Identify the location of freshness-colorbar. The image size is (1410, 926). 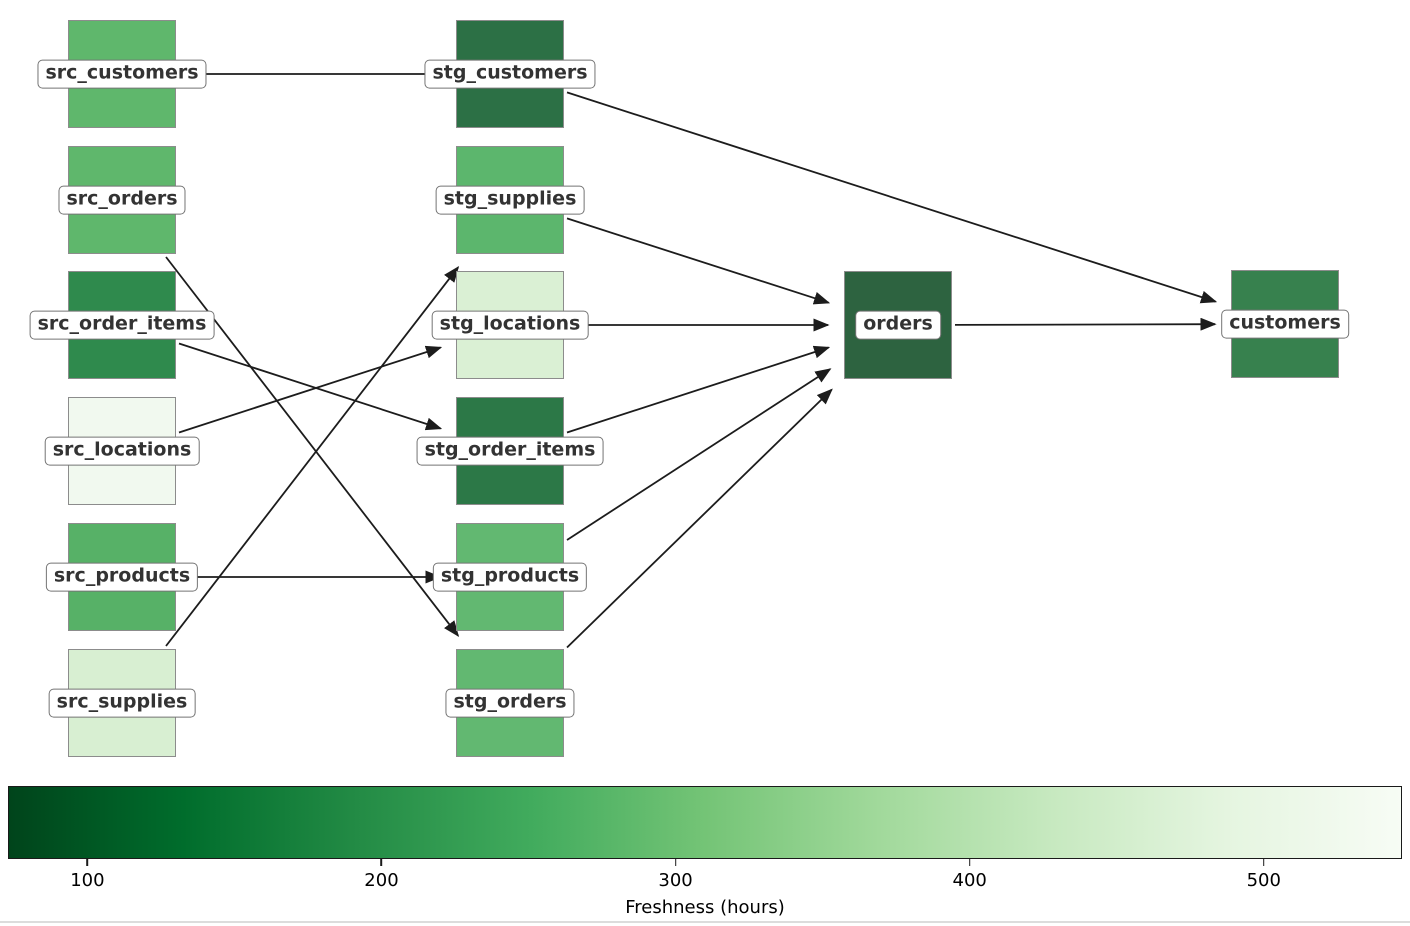
(705, 822).